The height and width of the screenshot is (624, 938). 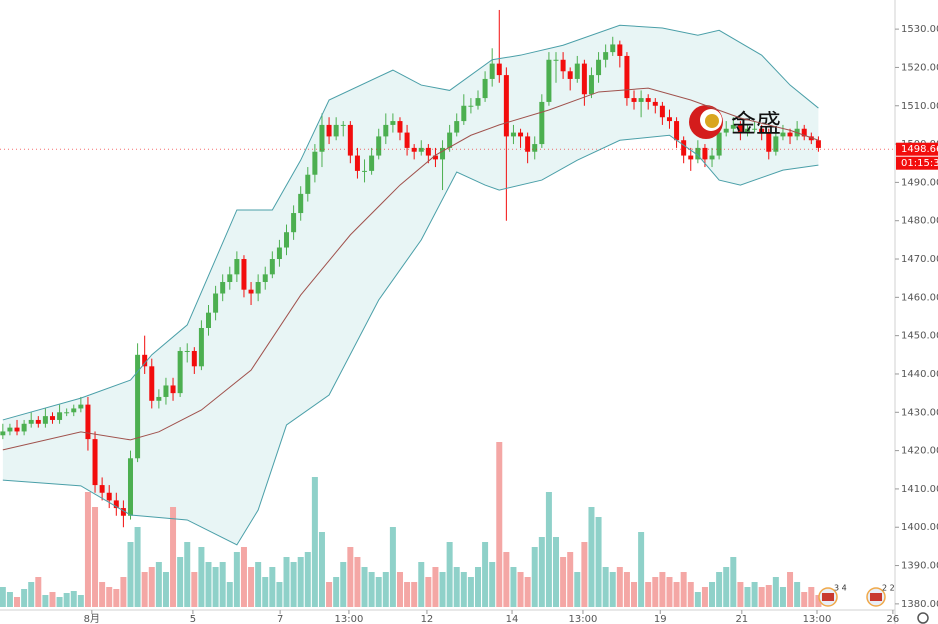 I want to click on event-label: 2 2, so click(x=888, y=588).